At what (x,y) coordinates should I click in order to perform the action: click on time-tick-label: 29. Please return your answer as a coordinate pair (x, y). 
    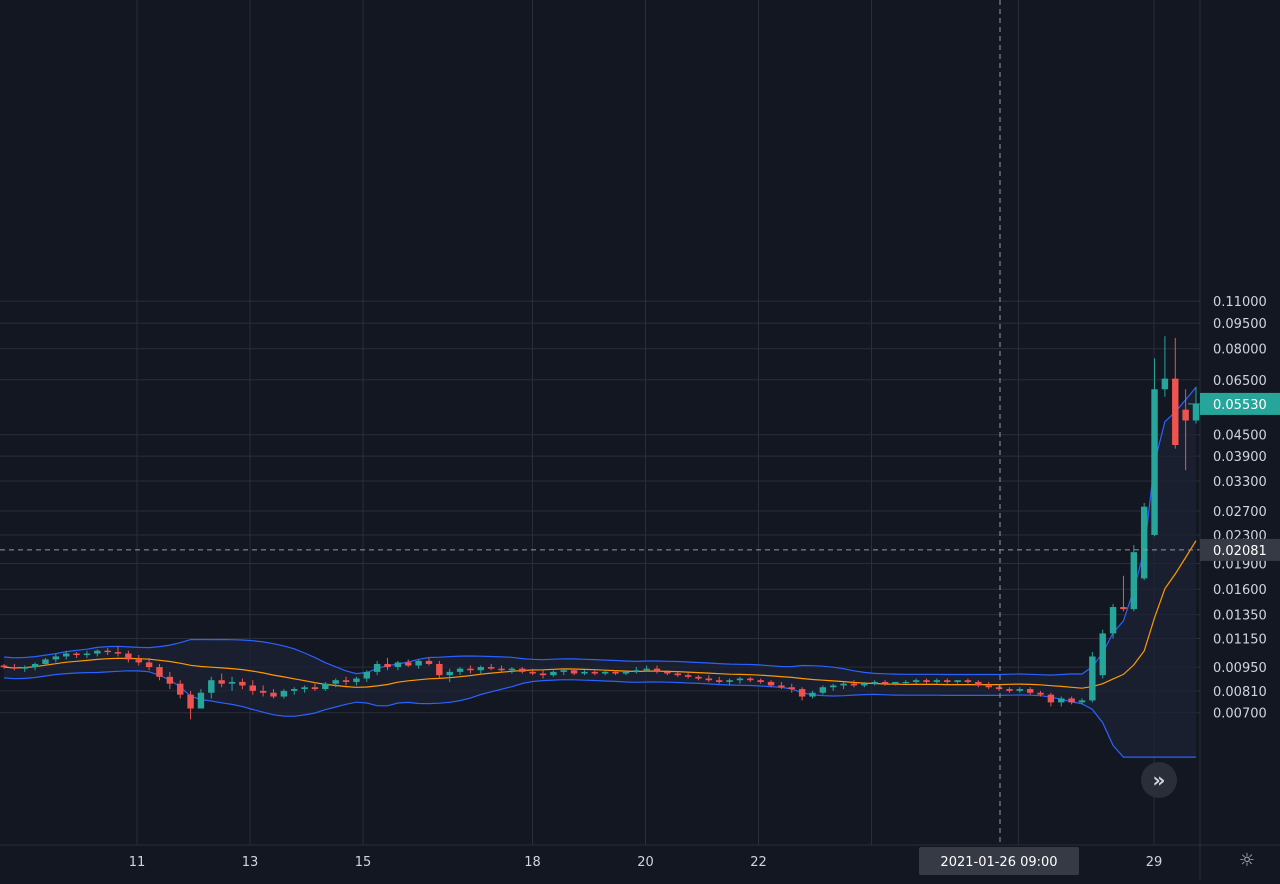
    Looking at the image, I should click on (1154, 862).